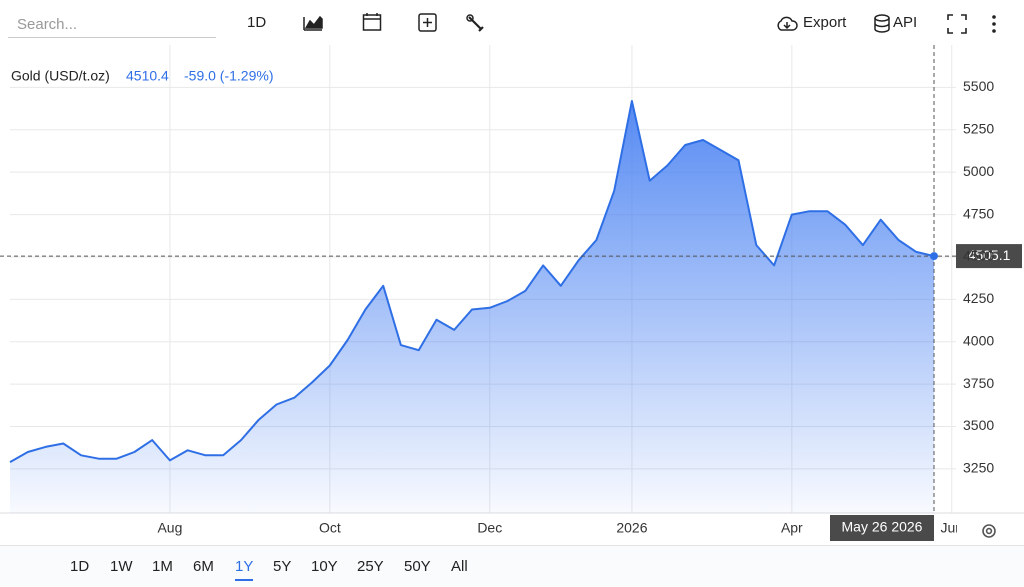 This screenshot has width=1024, height=587. I want to click on x-tick-label: 2026, so click(631, 528).